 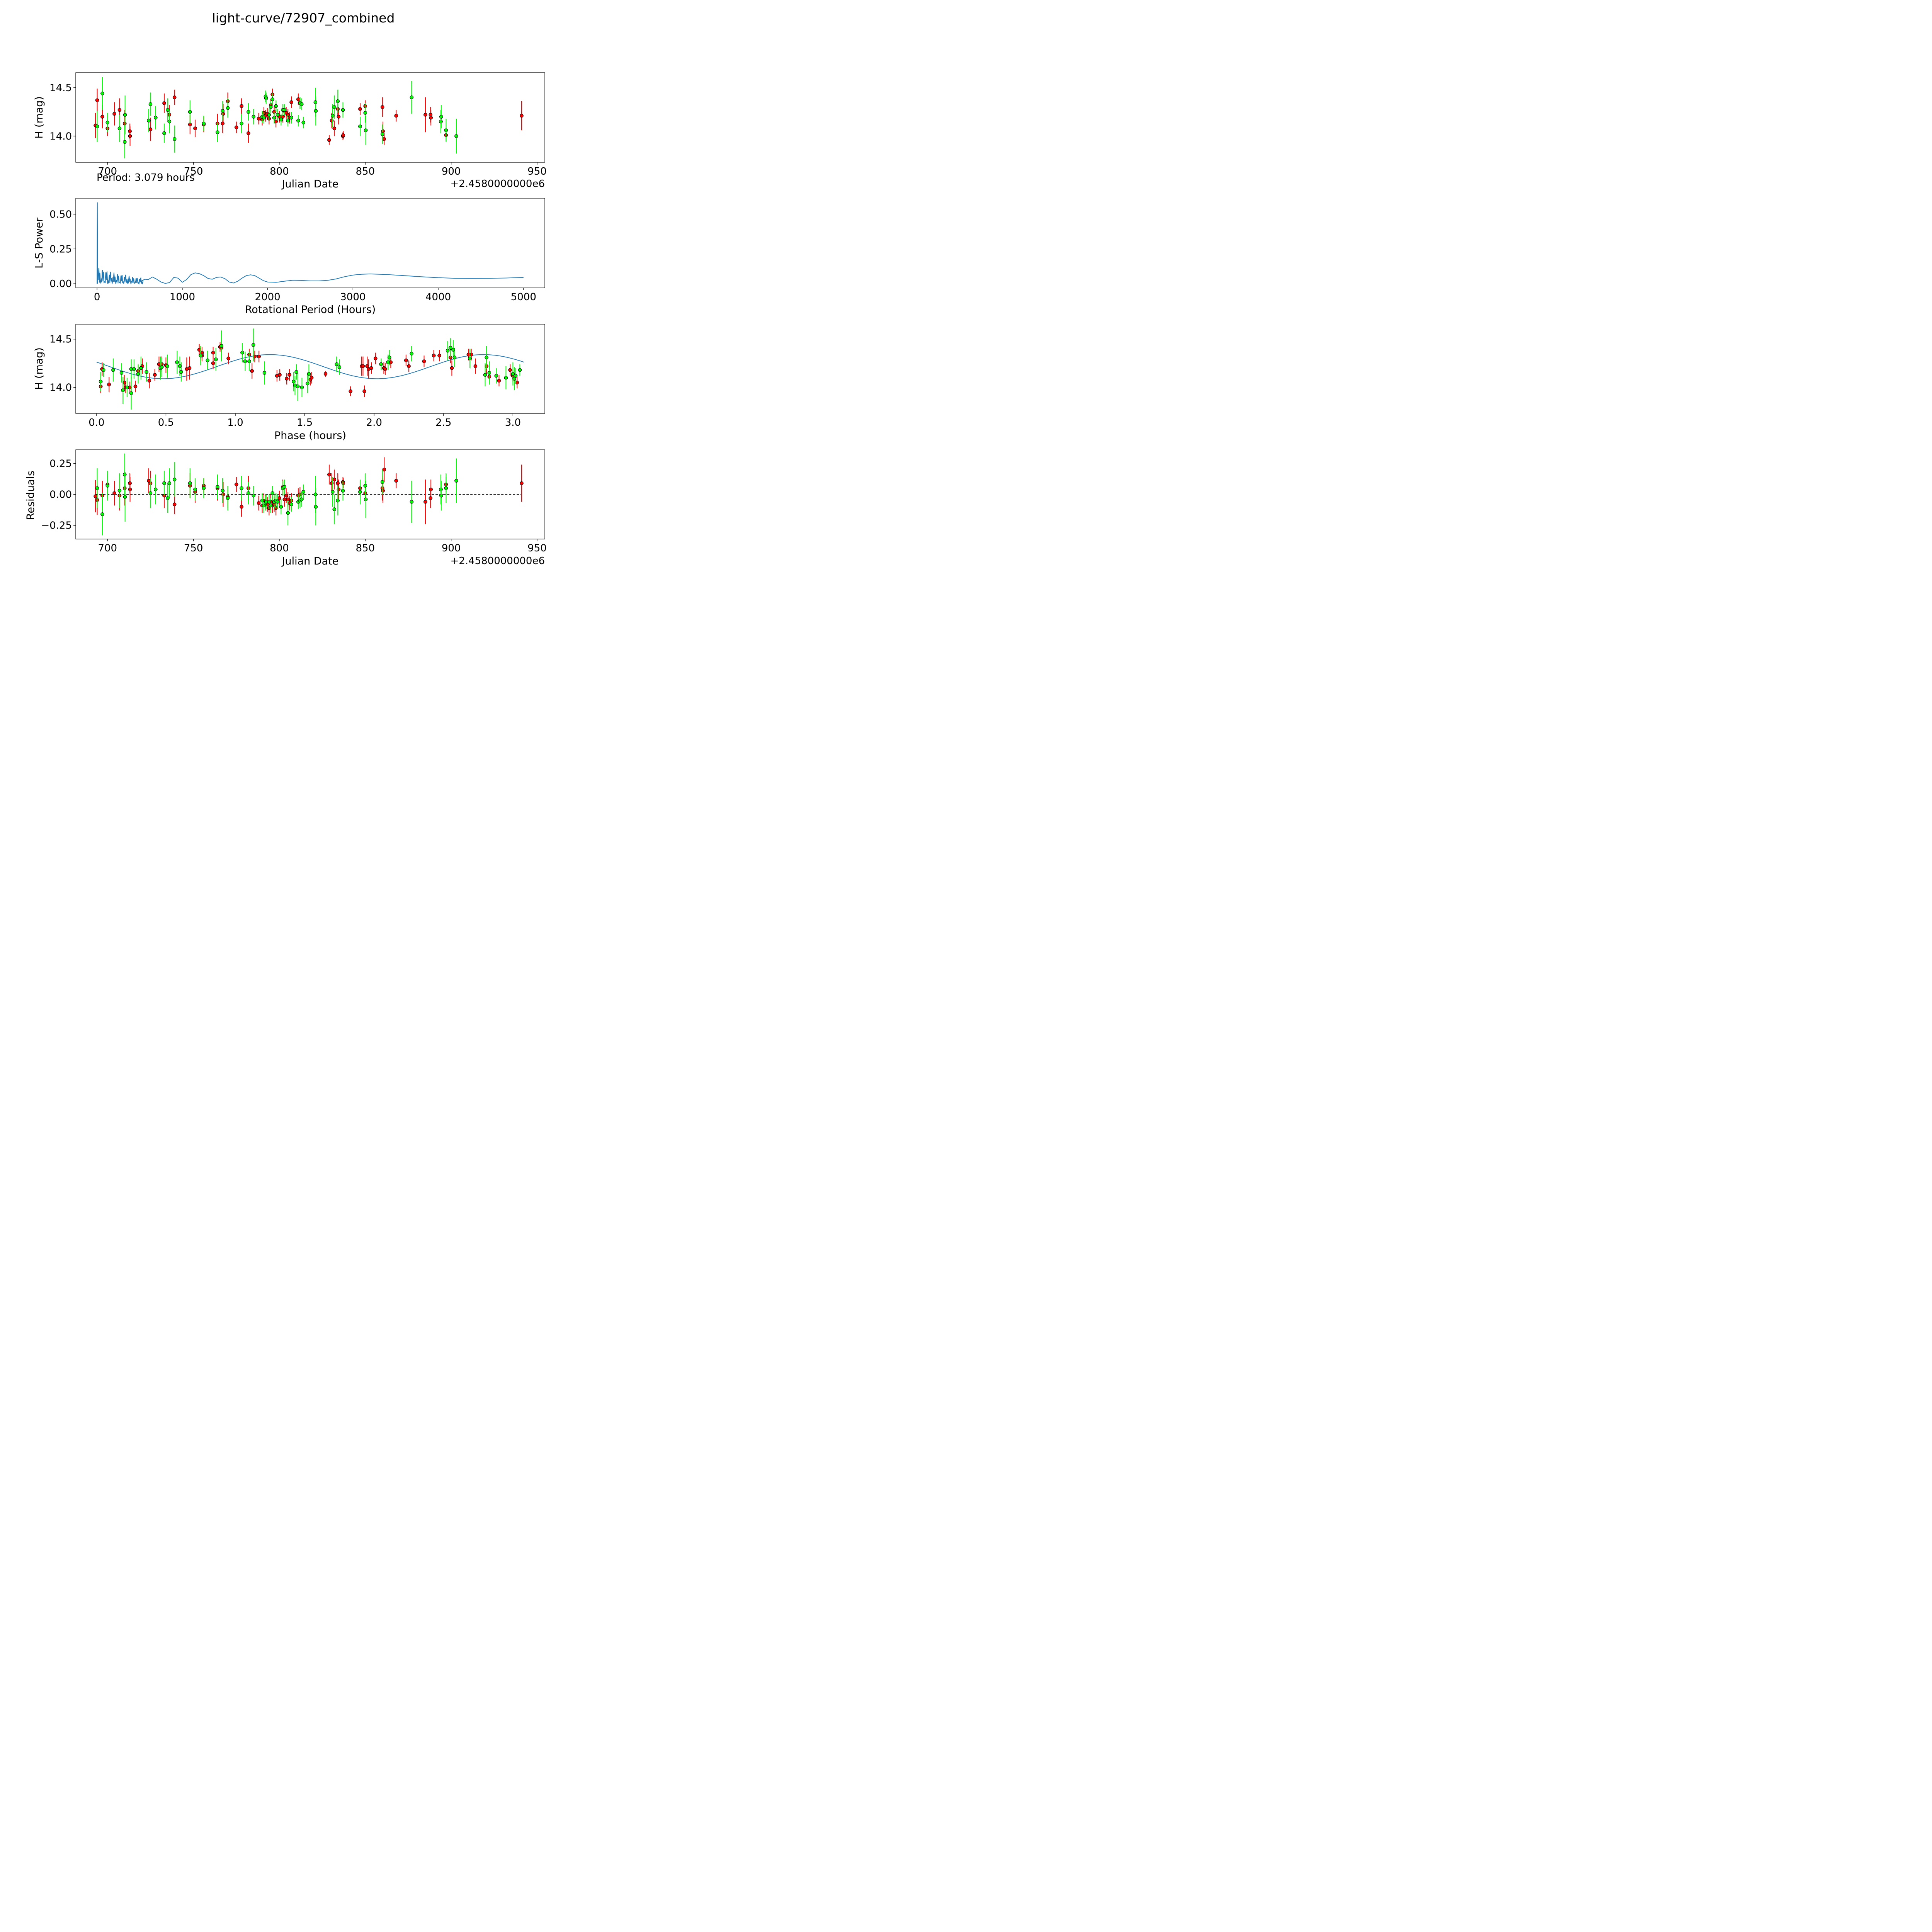 I want to click on phase-fold-x-tick-label-4: 2.0, so click(x=374, y=423).